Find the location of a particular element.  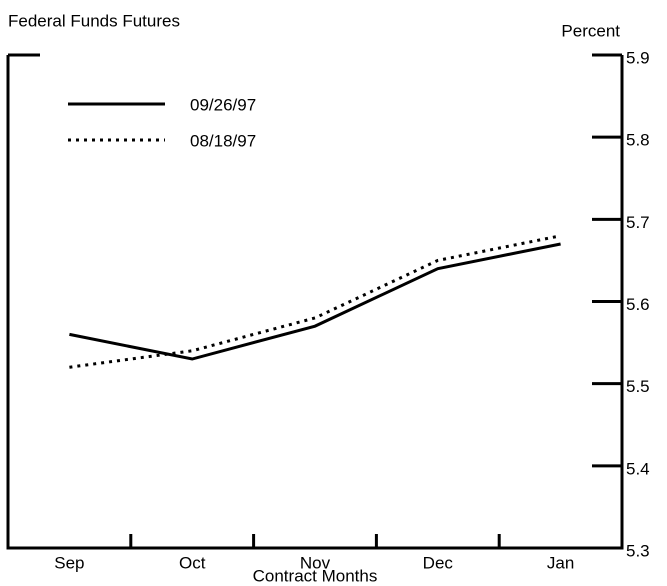

chart-title: Federal Funds Futures is located at coordinates (94, 20).